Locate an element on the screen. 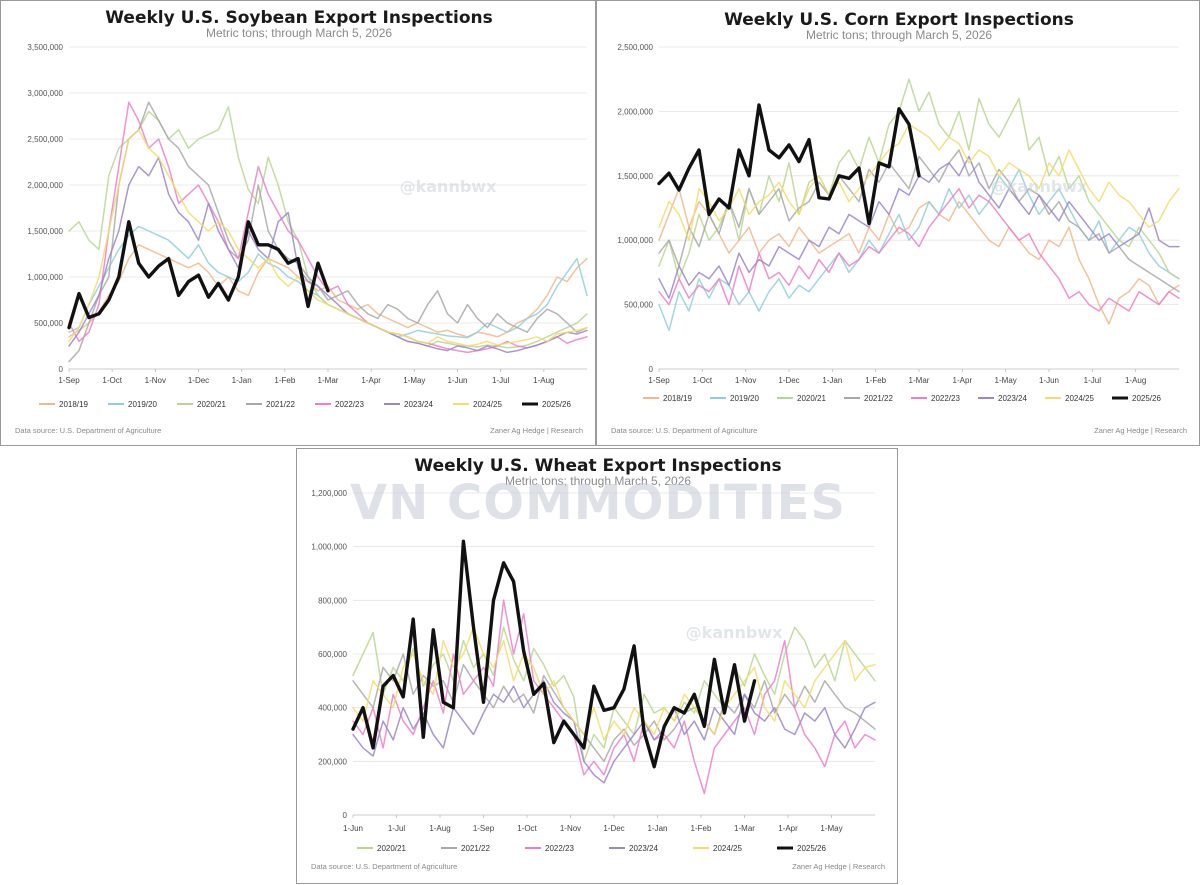 This screenshot has width=1200, height=885. y-tick-label: 3,500,000 is located at coordinates (45, 47).